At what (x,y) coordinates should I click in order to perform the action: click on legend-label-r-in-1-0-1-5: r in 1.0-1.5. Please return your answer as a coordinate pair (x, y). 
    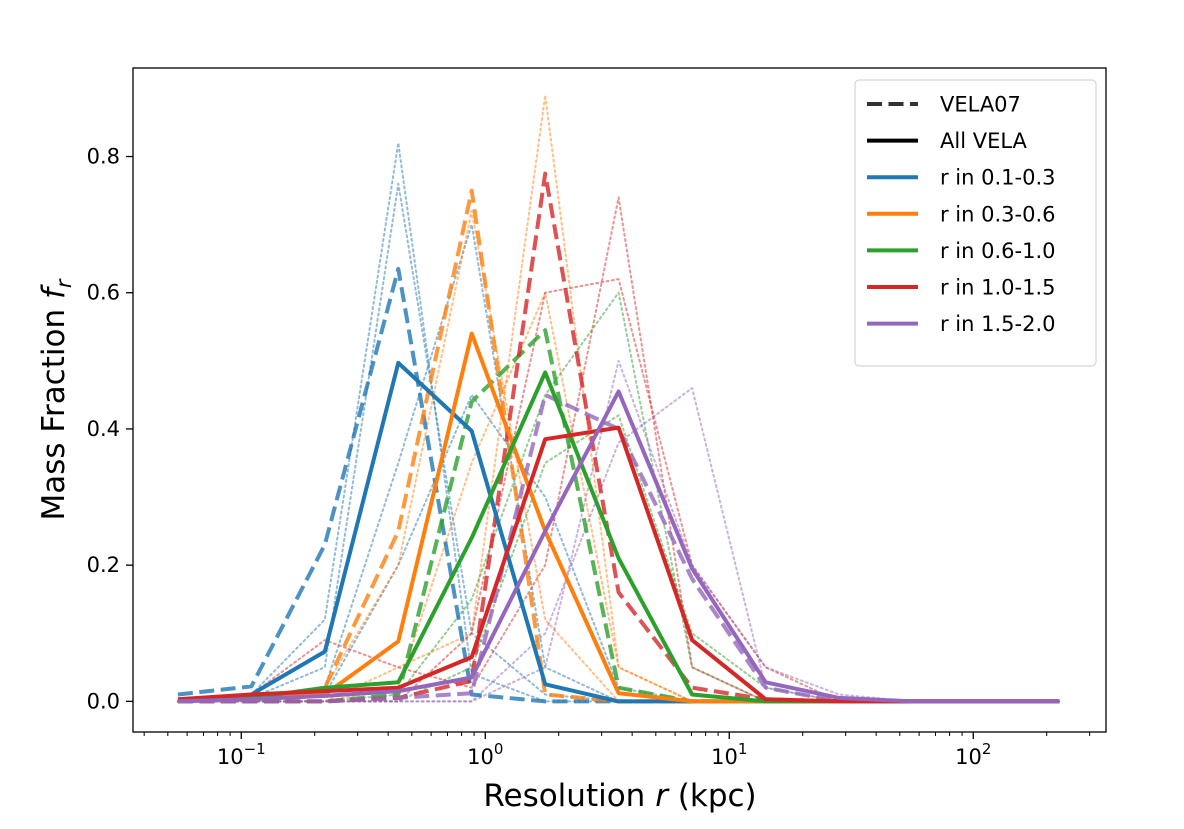
    Looking at the image, I should click on (998, 288).